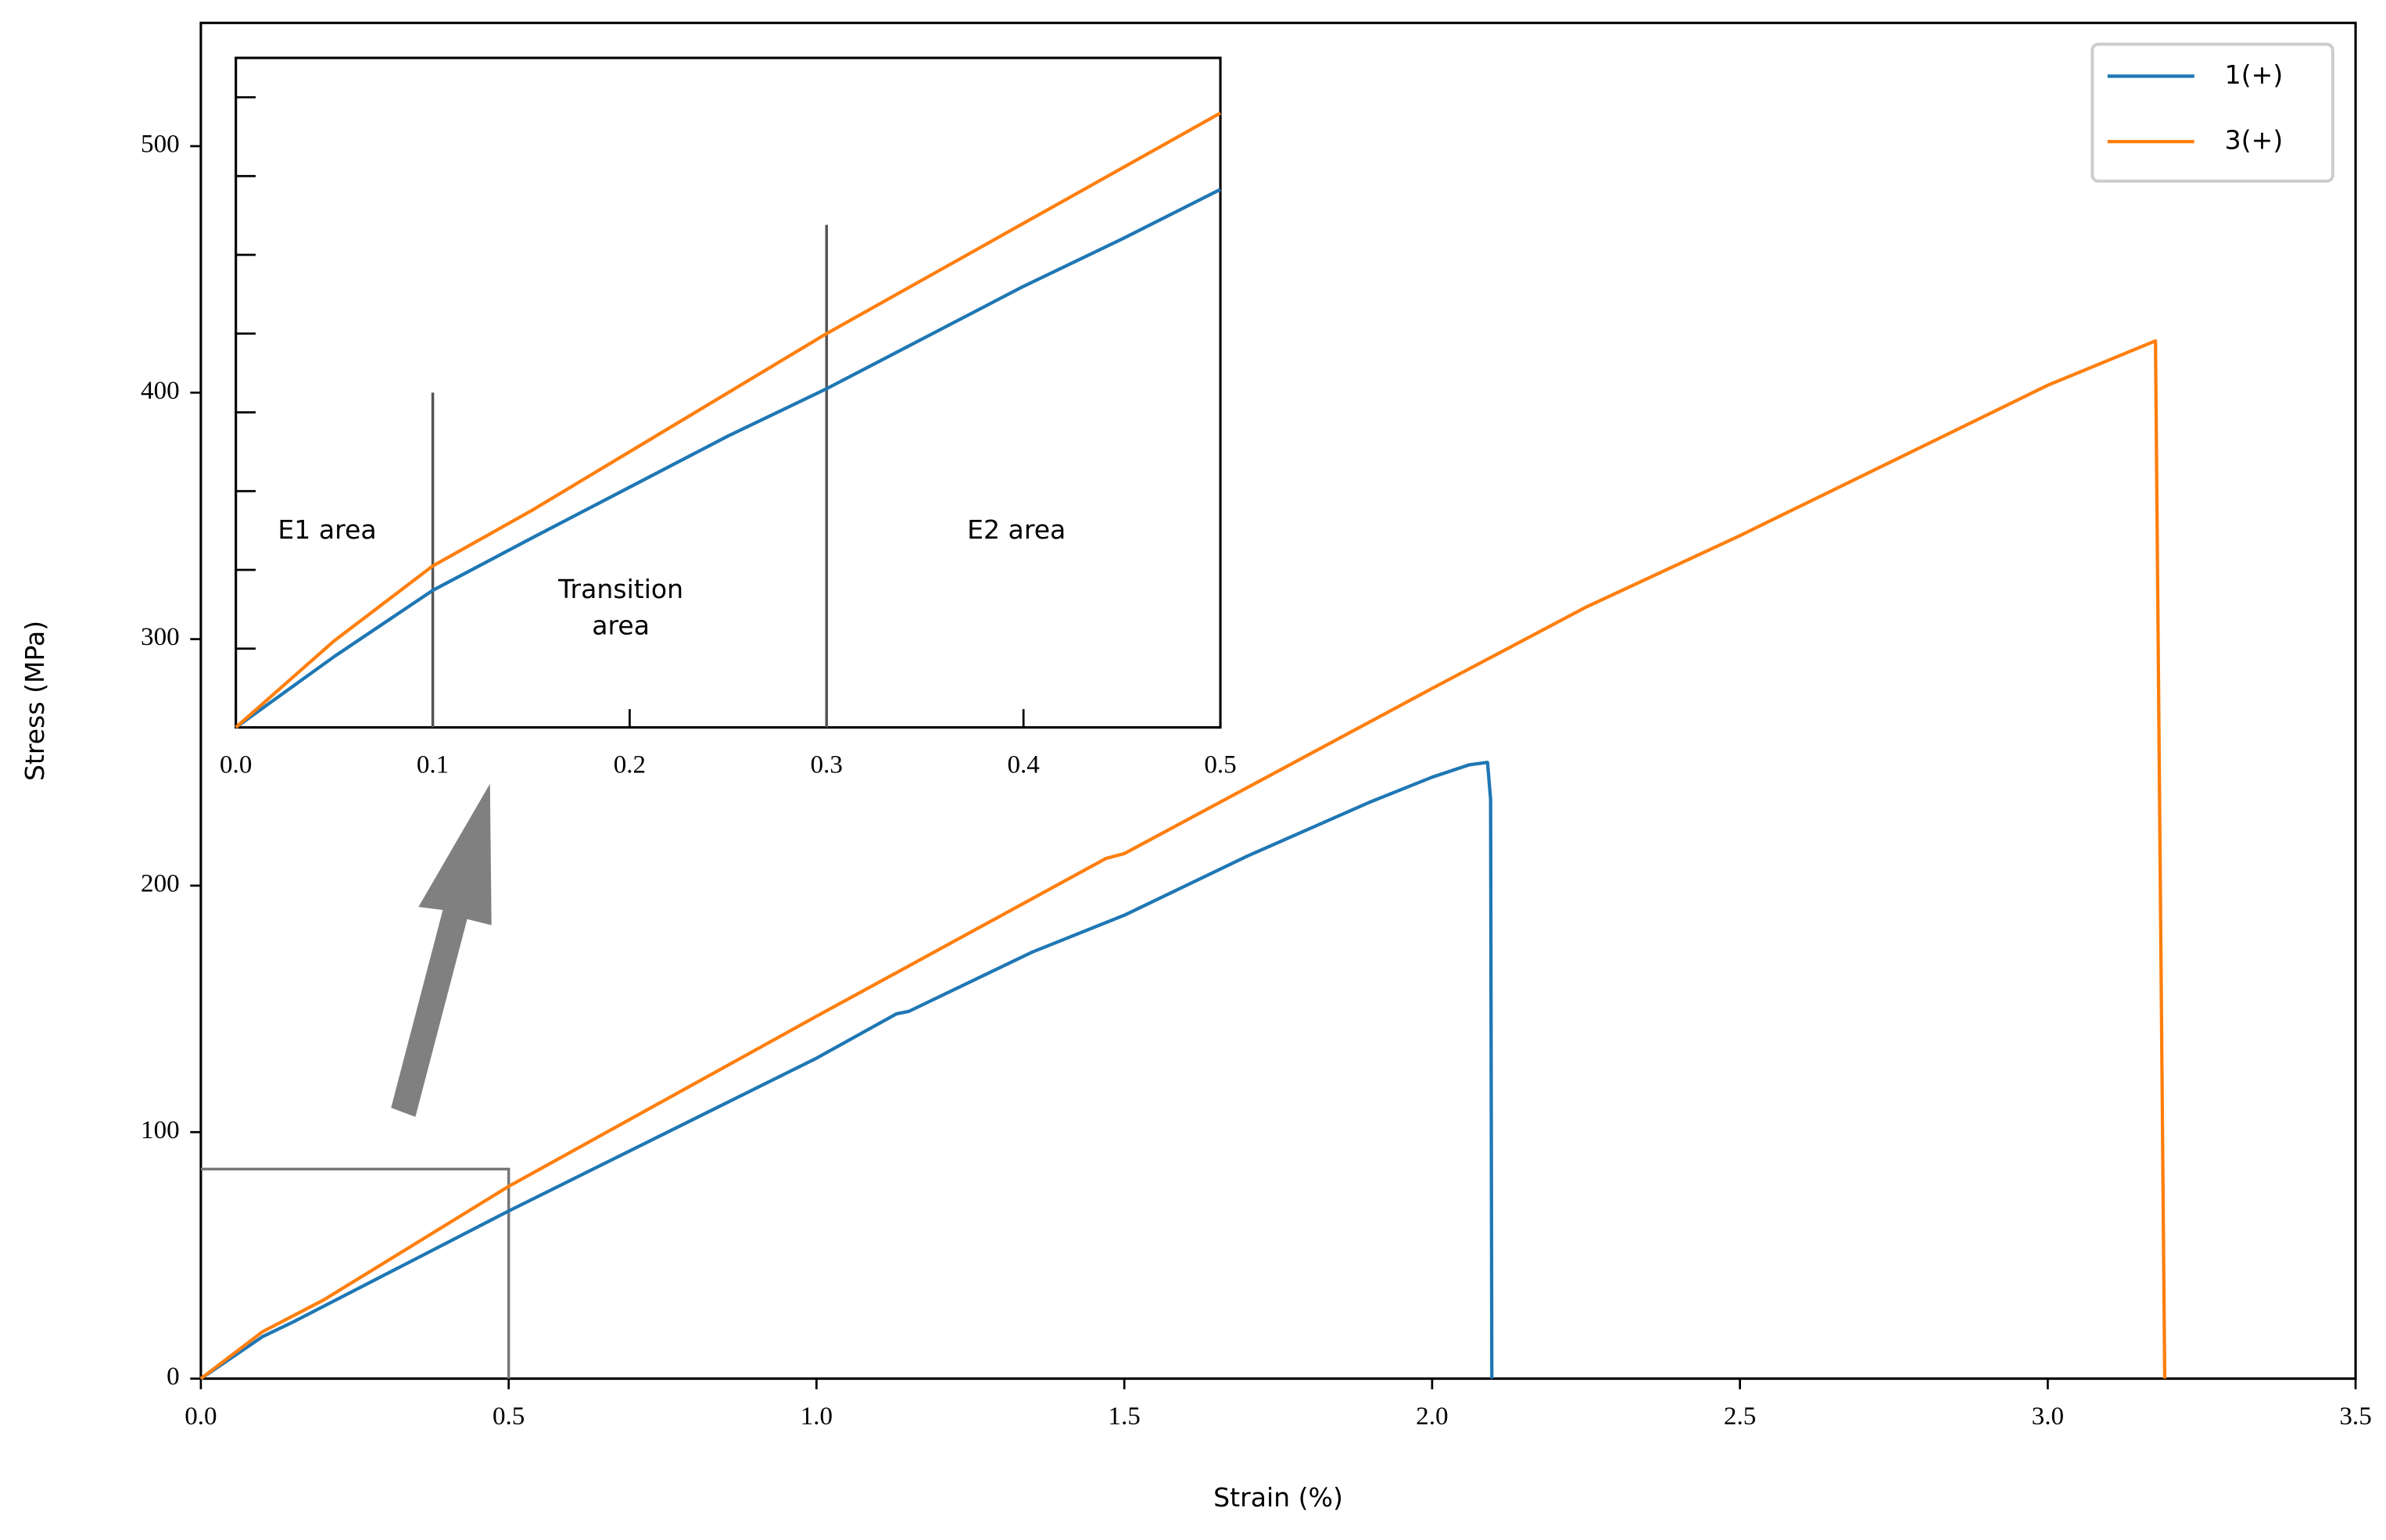 The image size is (2386, 1540). Describe the element at coordinates (620, 589) in the screenshot. I see `annotation: Transition` at that location.